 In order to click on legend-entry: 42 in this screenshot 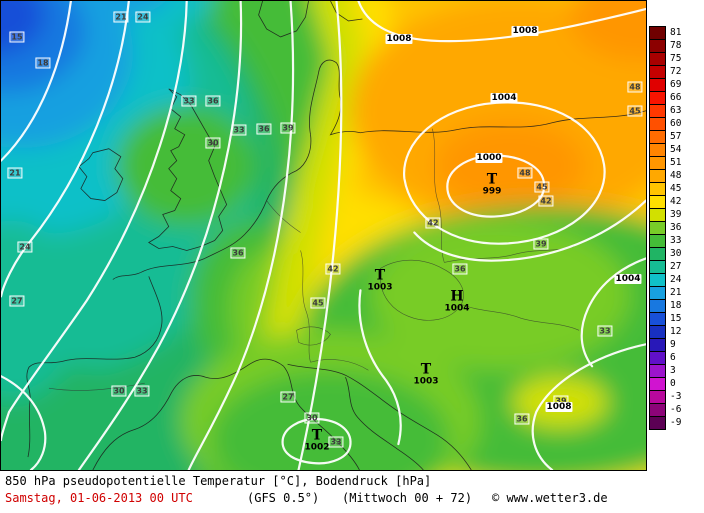, I will do `click(676, 202)`.